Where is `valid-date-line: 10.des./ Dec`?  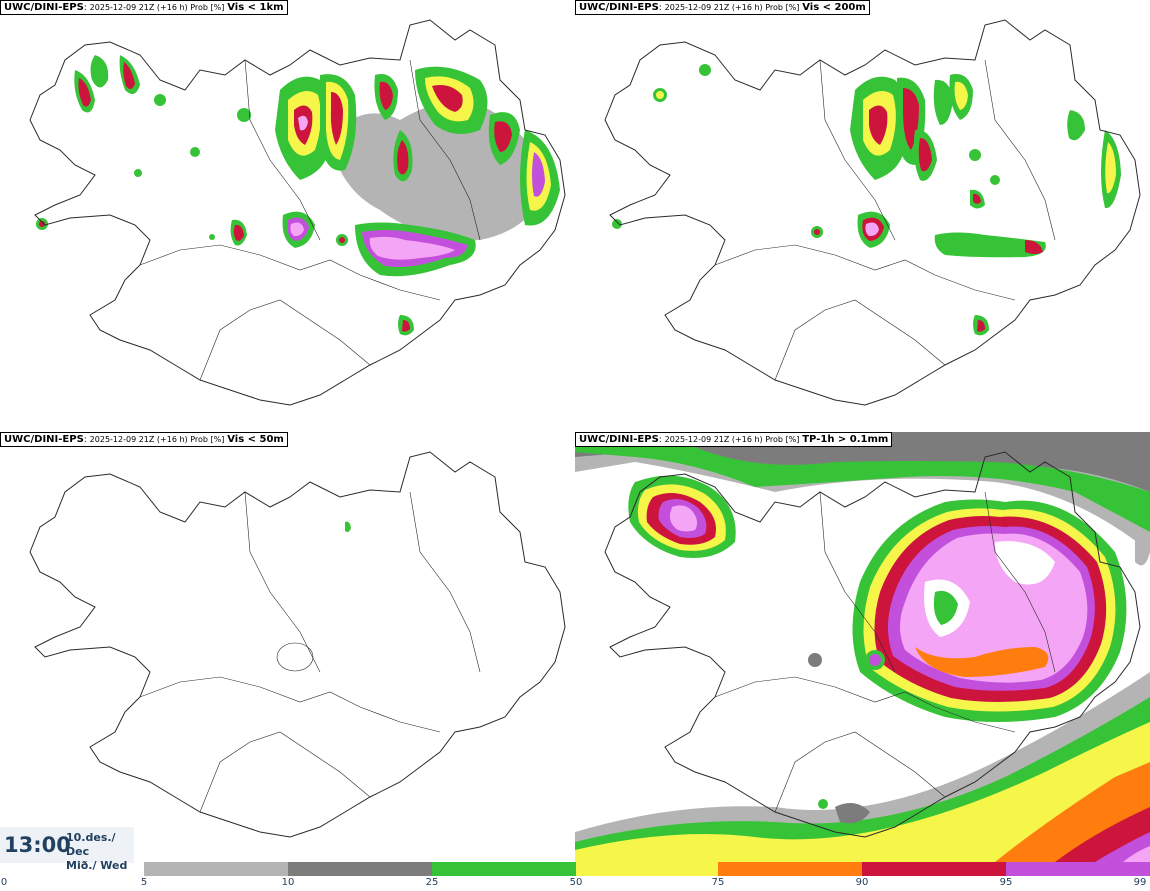
valid-date-line: 10.des./ Dec is located at coordinates (91, 844).